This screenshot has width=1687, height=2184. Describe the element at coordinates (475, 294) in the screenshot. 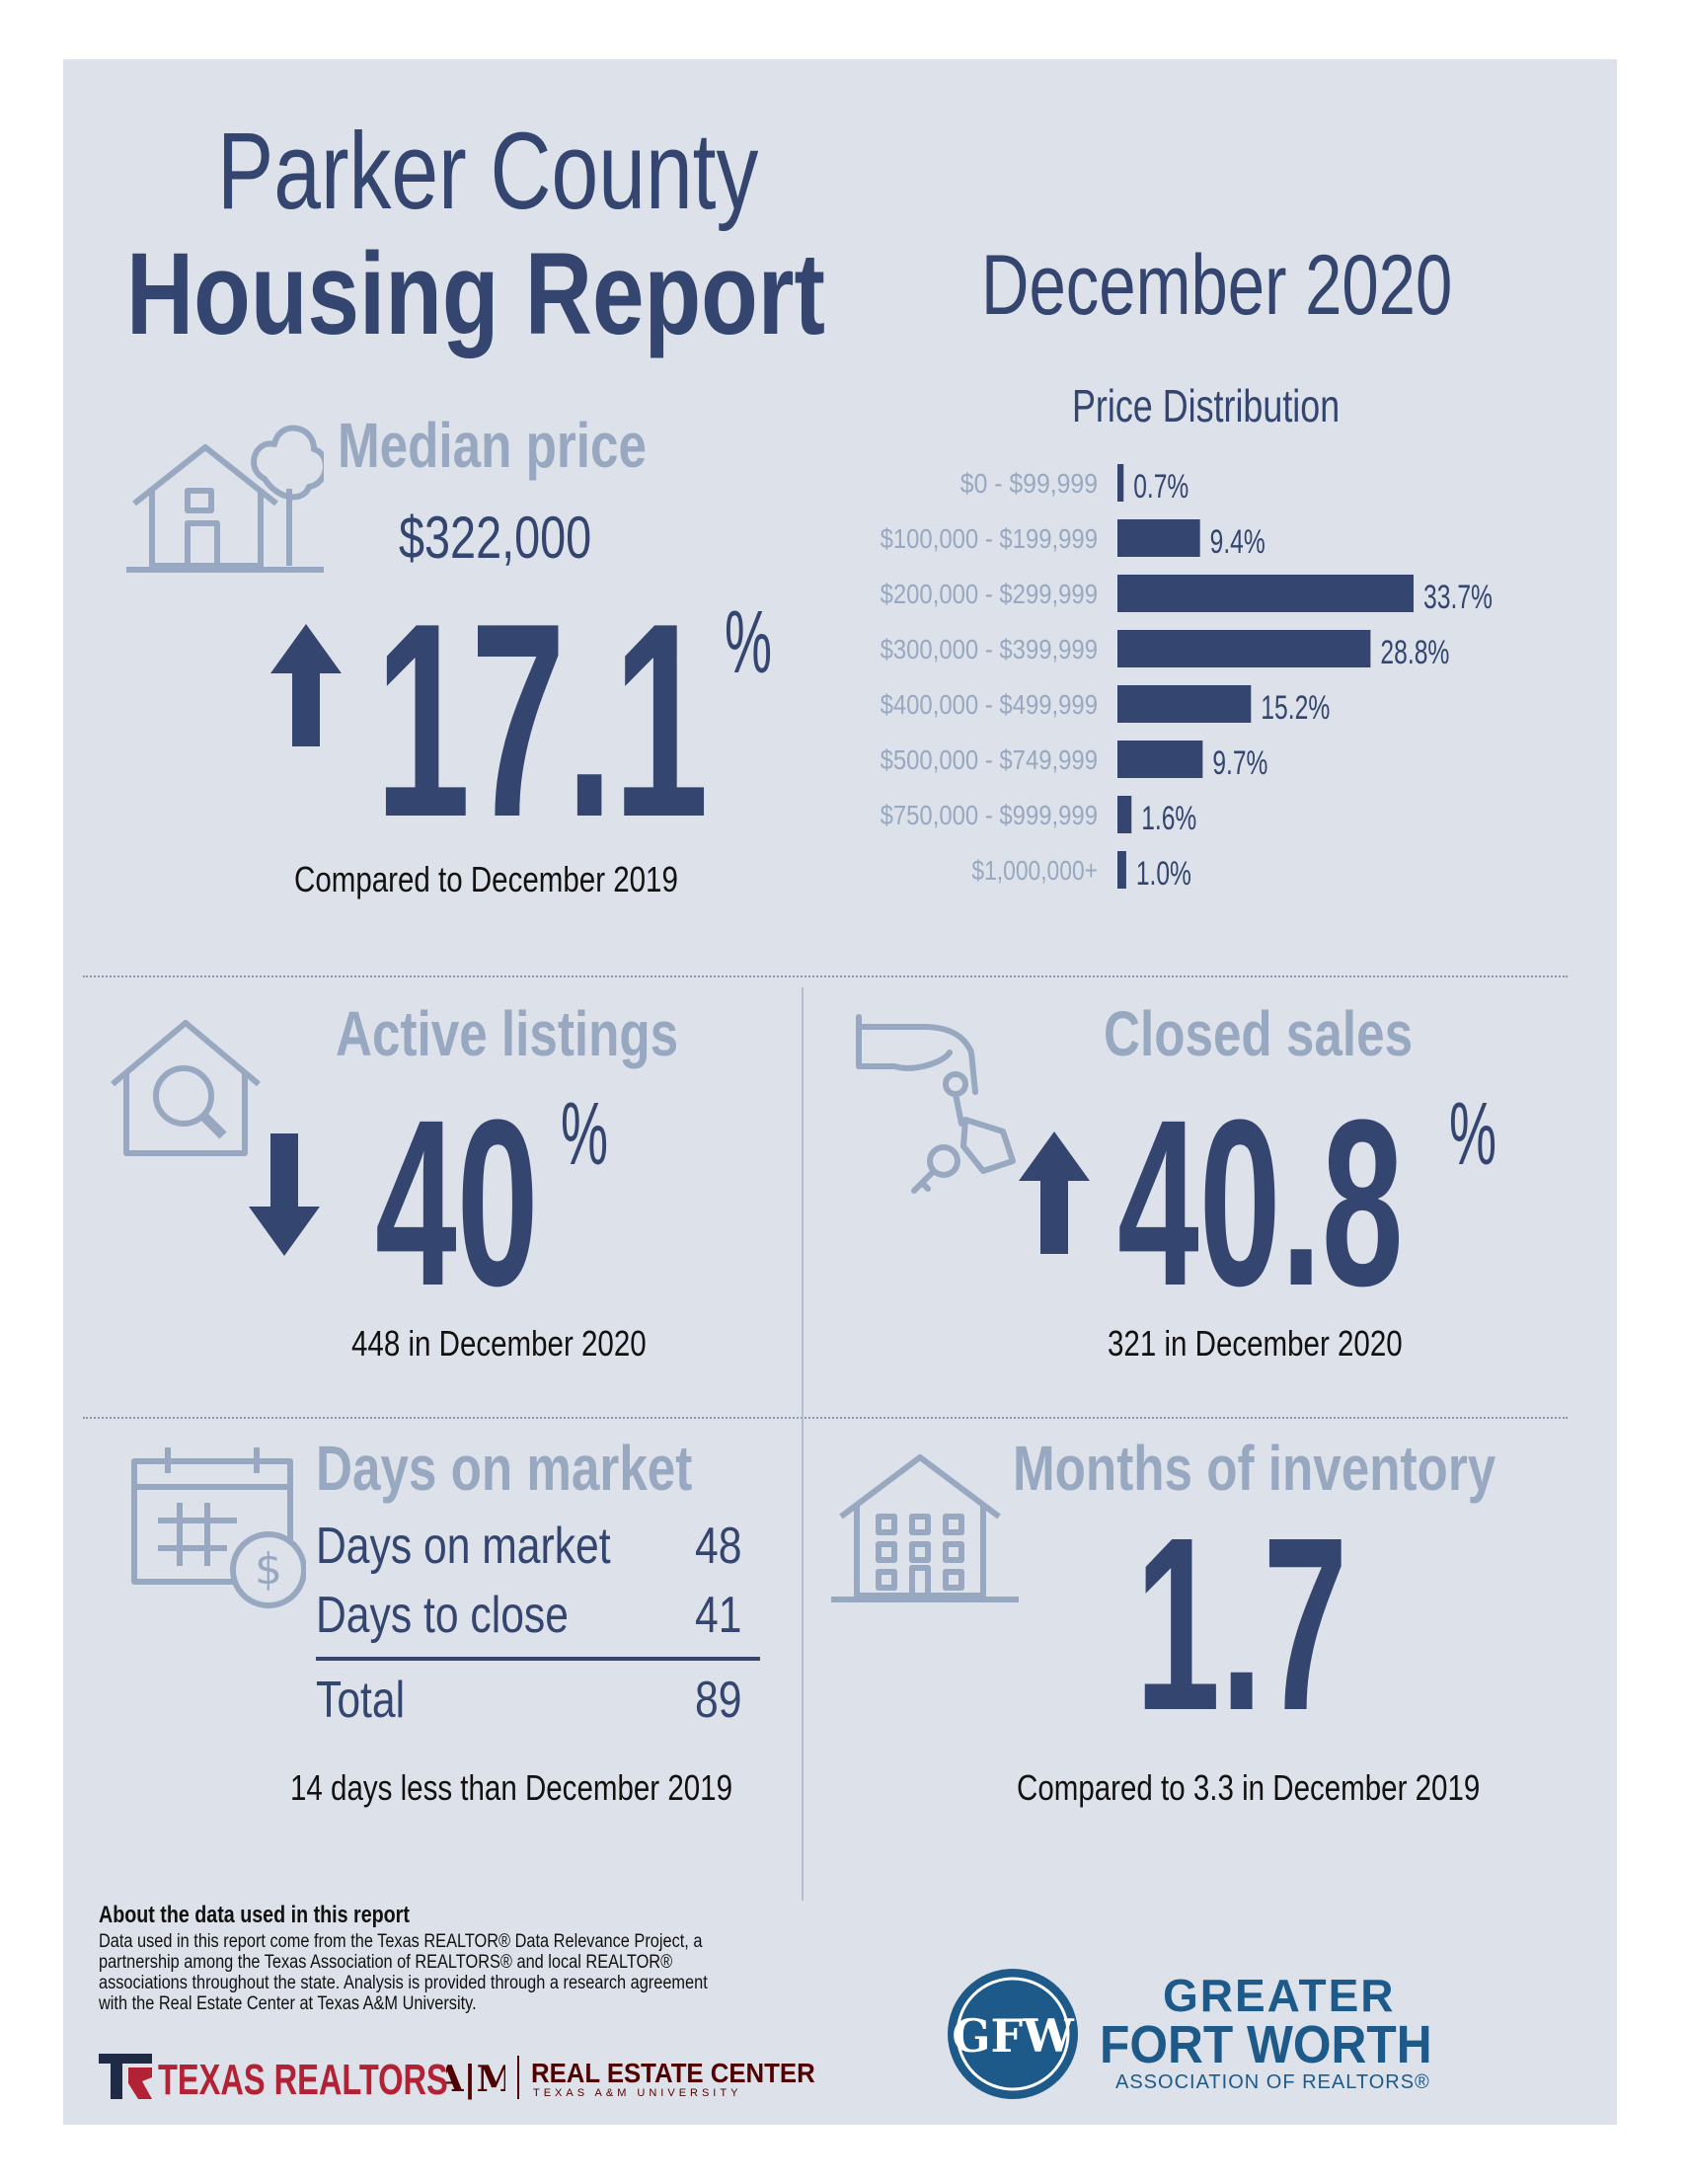

I see `title-report: Housing Report` at that location.